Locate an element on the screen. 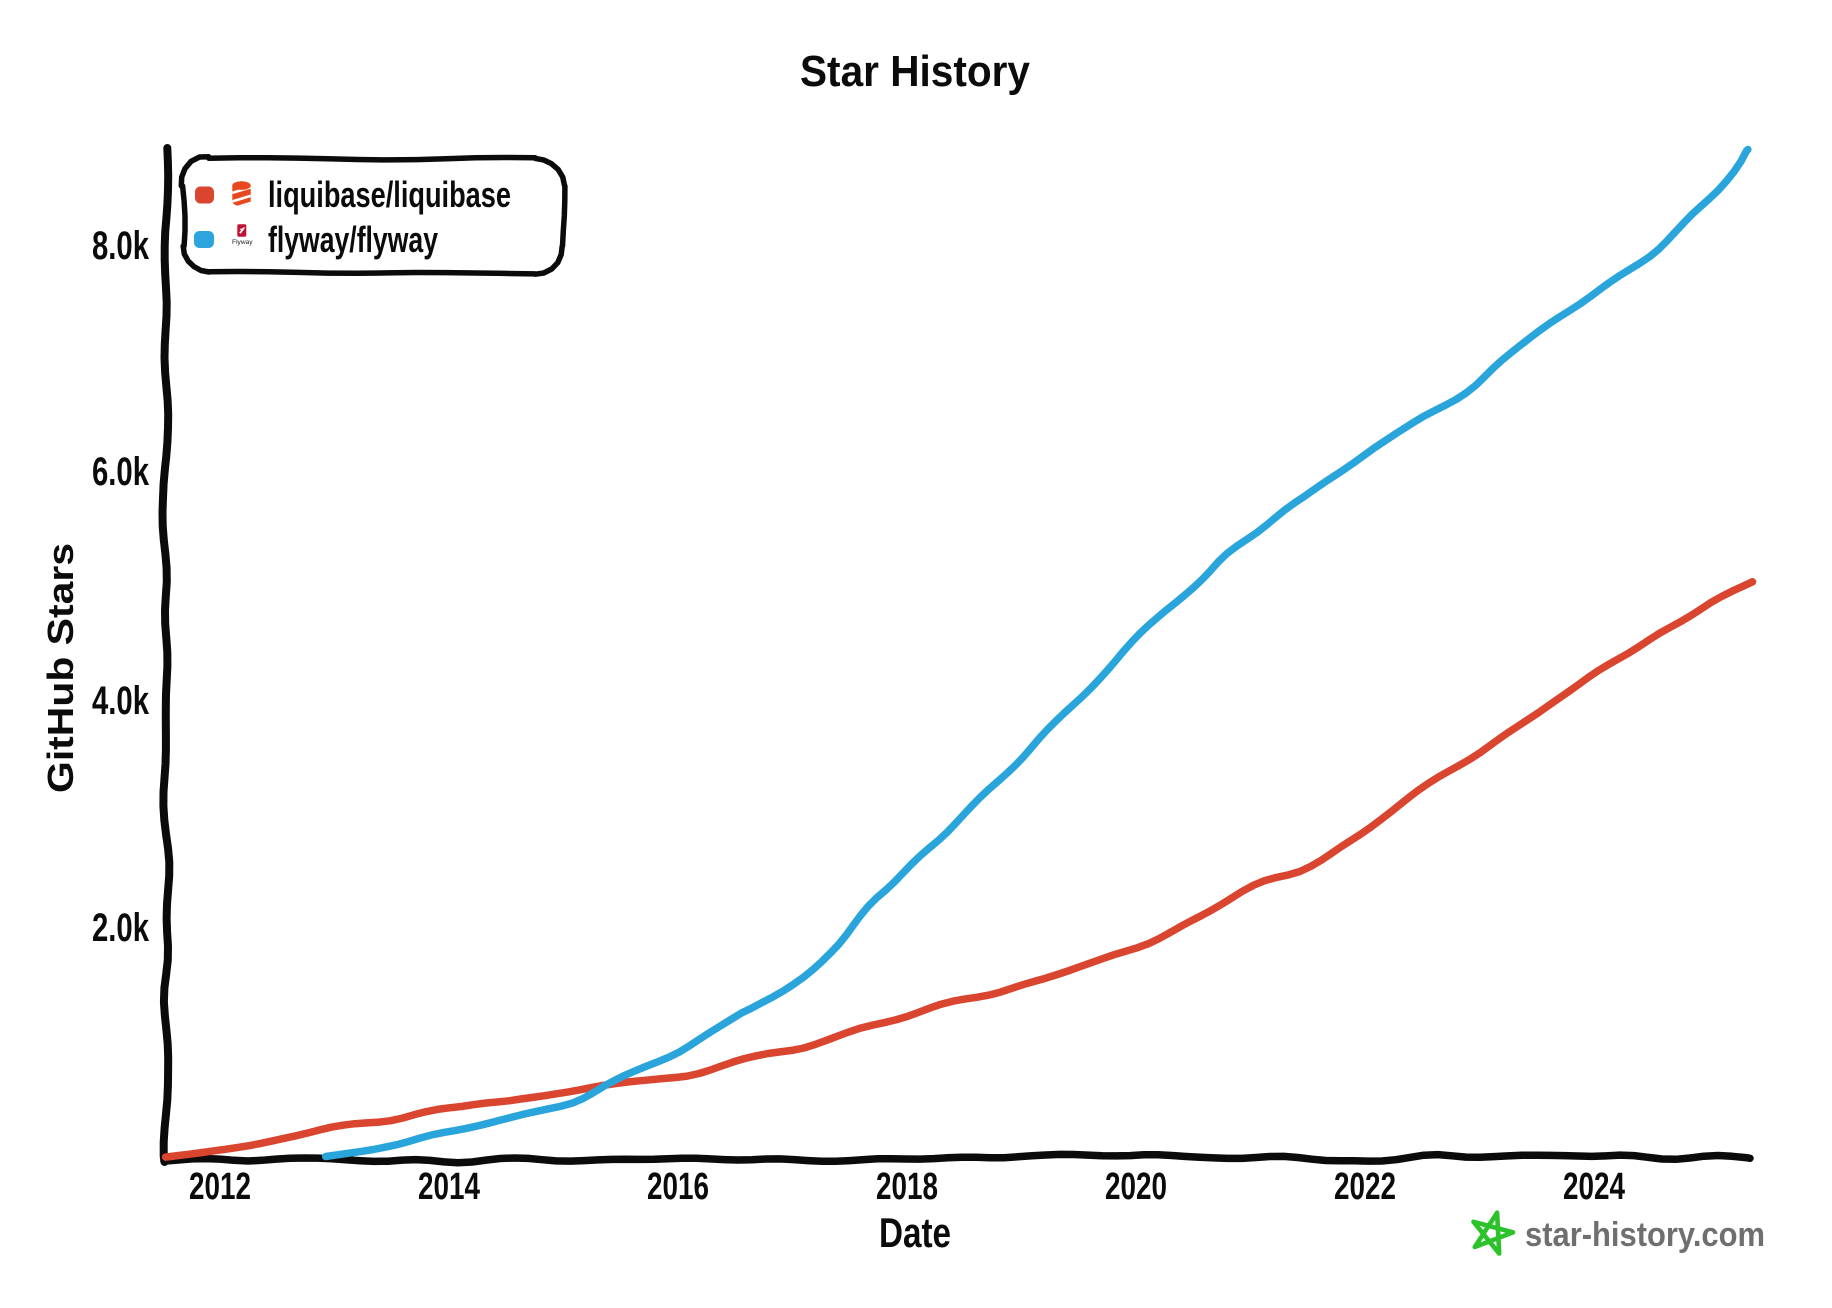 This screenshot has height=1308, width=1832. svg-text: GitHub Stars is located at coordinates (60, 668).